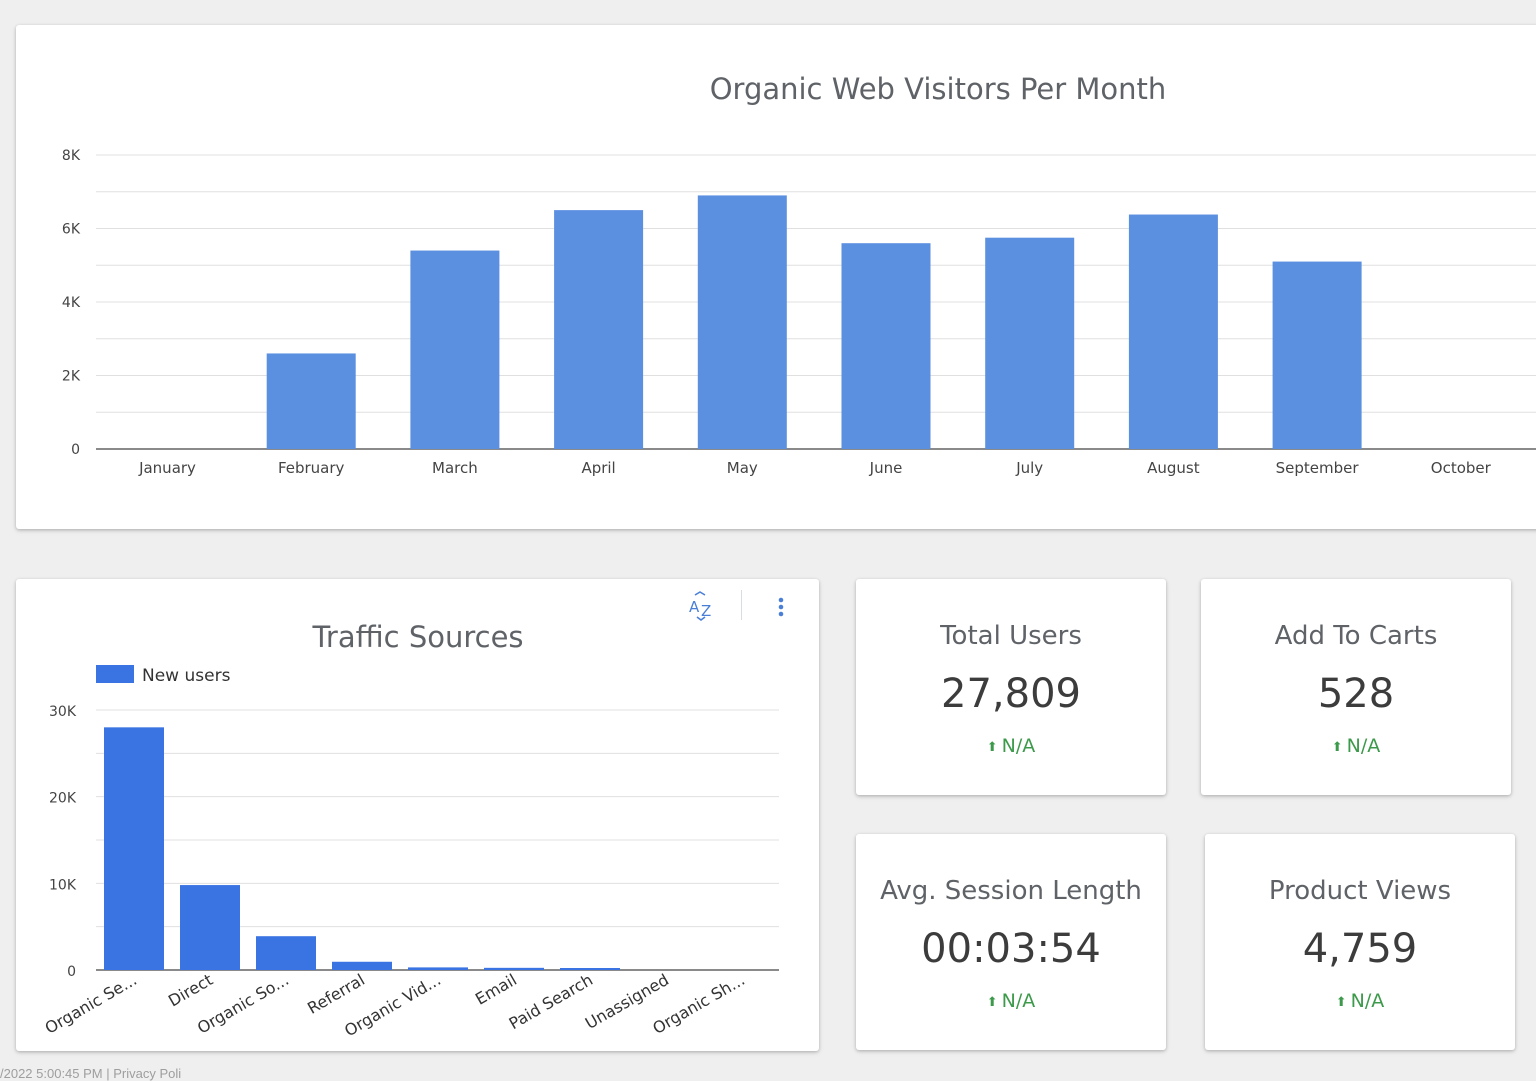  What do you see at coordinates (1360, 949) in the screenshot?
I see `kpi-value: 4,759` at bounding box center [1360, 949].